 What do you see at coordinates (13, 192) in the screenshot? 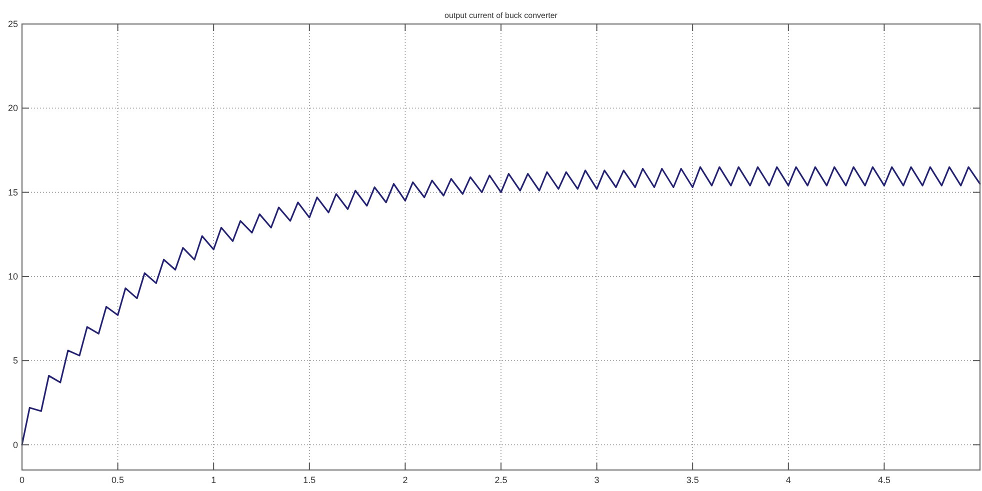
I see `y-tick-label: 15` at bounding box center [13, 192].